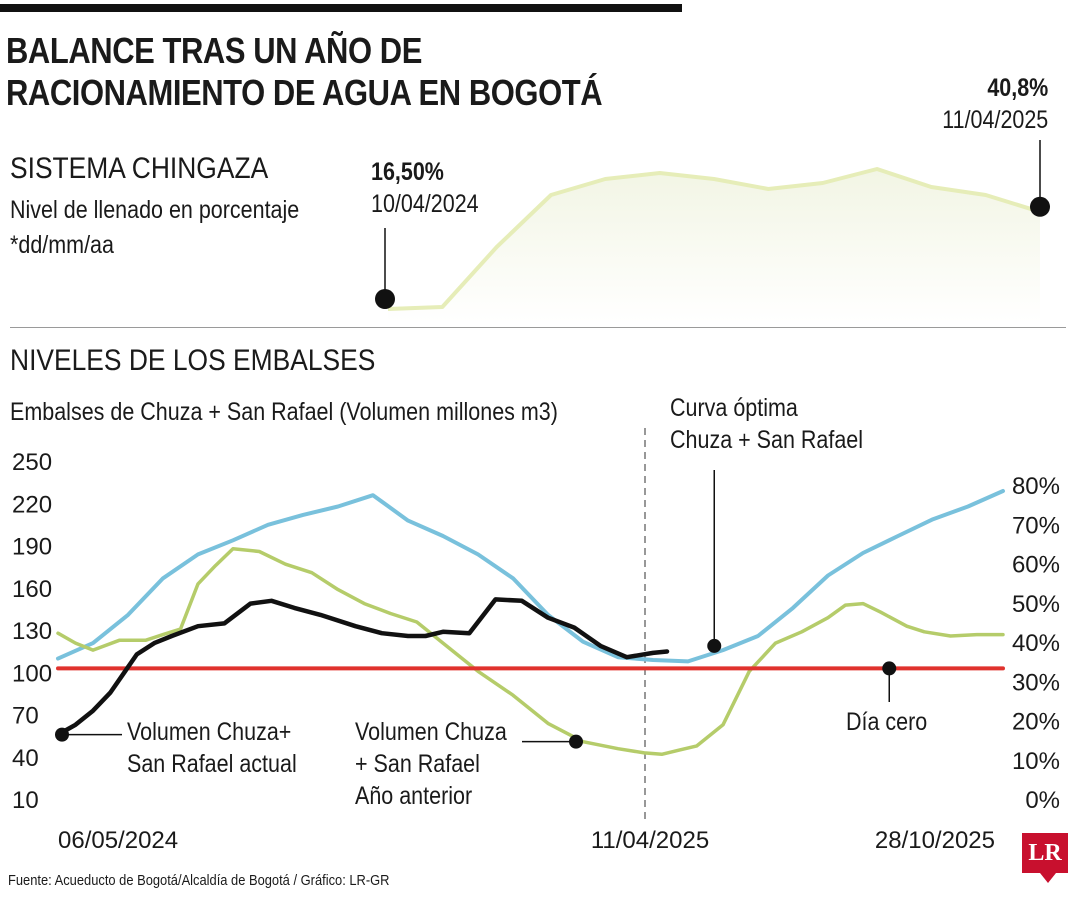 This screenshot has height=900, width=1080. What do you see at coordinates (766, 424) in the screenshot?
I see `annotation-optima: Curva óptima Chuza + San Rafael` at bounding box center [766, 424].